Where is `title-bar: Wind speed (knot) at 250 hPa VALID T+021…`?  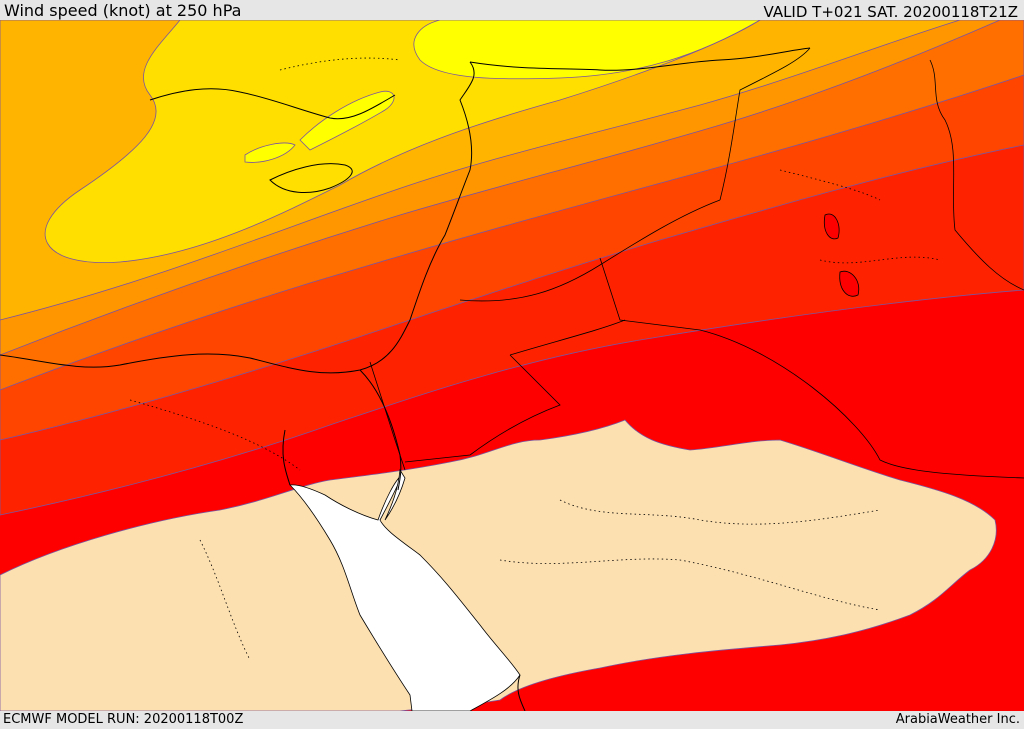 title-bar: Wind speed (knot) at 250 hPa VALID T+021… is located at coordinates (512, 10).